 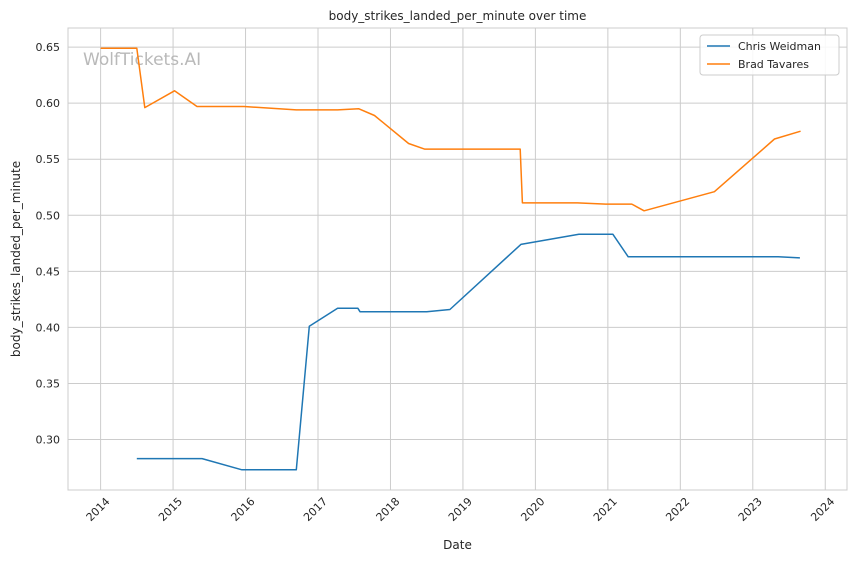 I want to click on x-axis-title: Date, so click(x=457, y=545).